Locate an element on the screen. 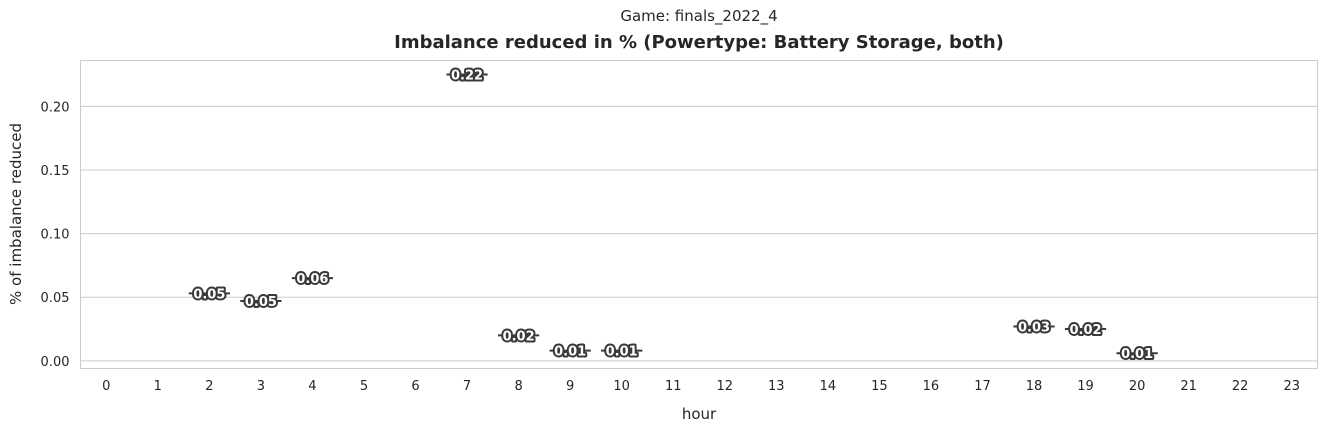 This screenshot has width=1329, height=431. x-tick-labels: 0 1 2 3 4 5 6 7 8 9 10 11 12 13 14 15 16 17 18 19 20 21 22 23 is located at coordinates (701, 386).